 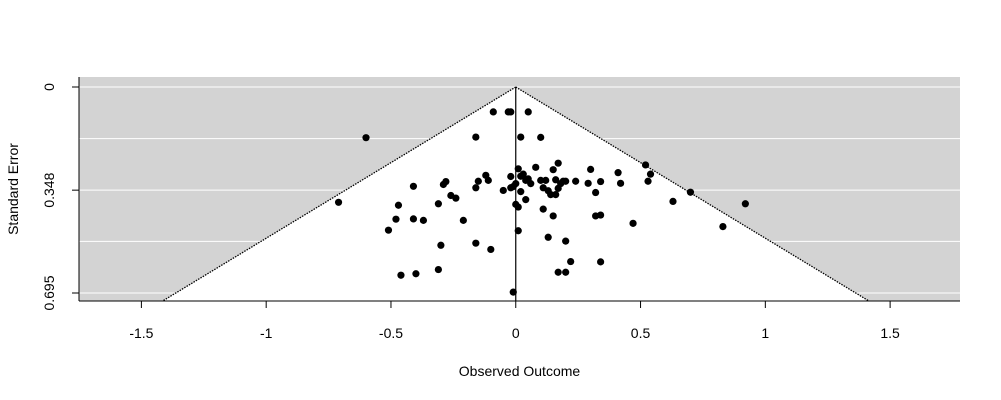 I want to click on x-tick-label-1: -1, so click(x=266, y=333).